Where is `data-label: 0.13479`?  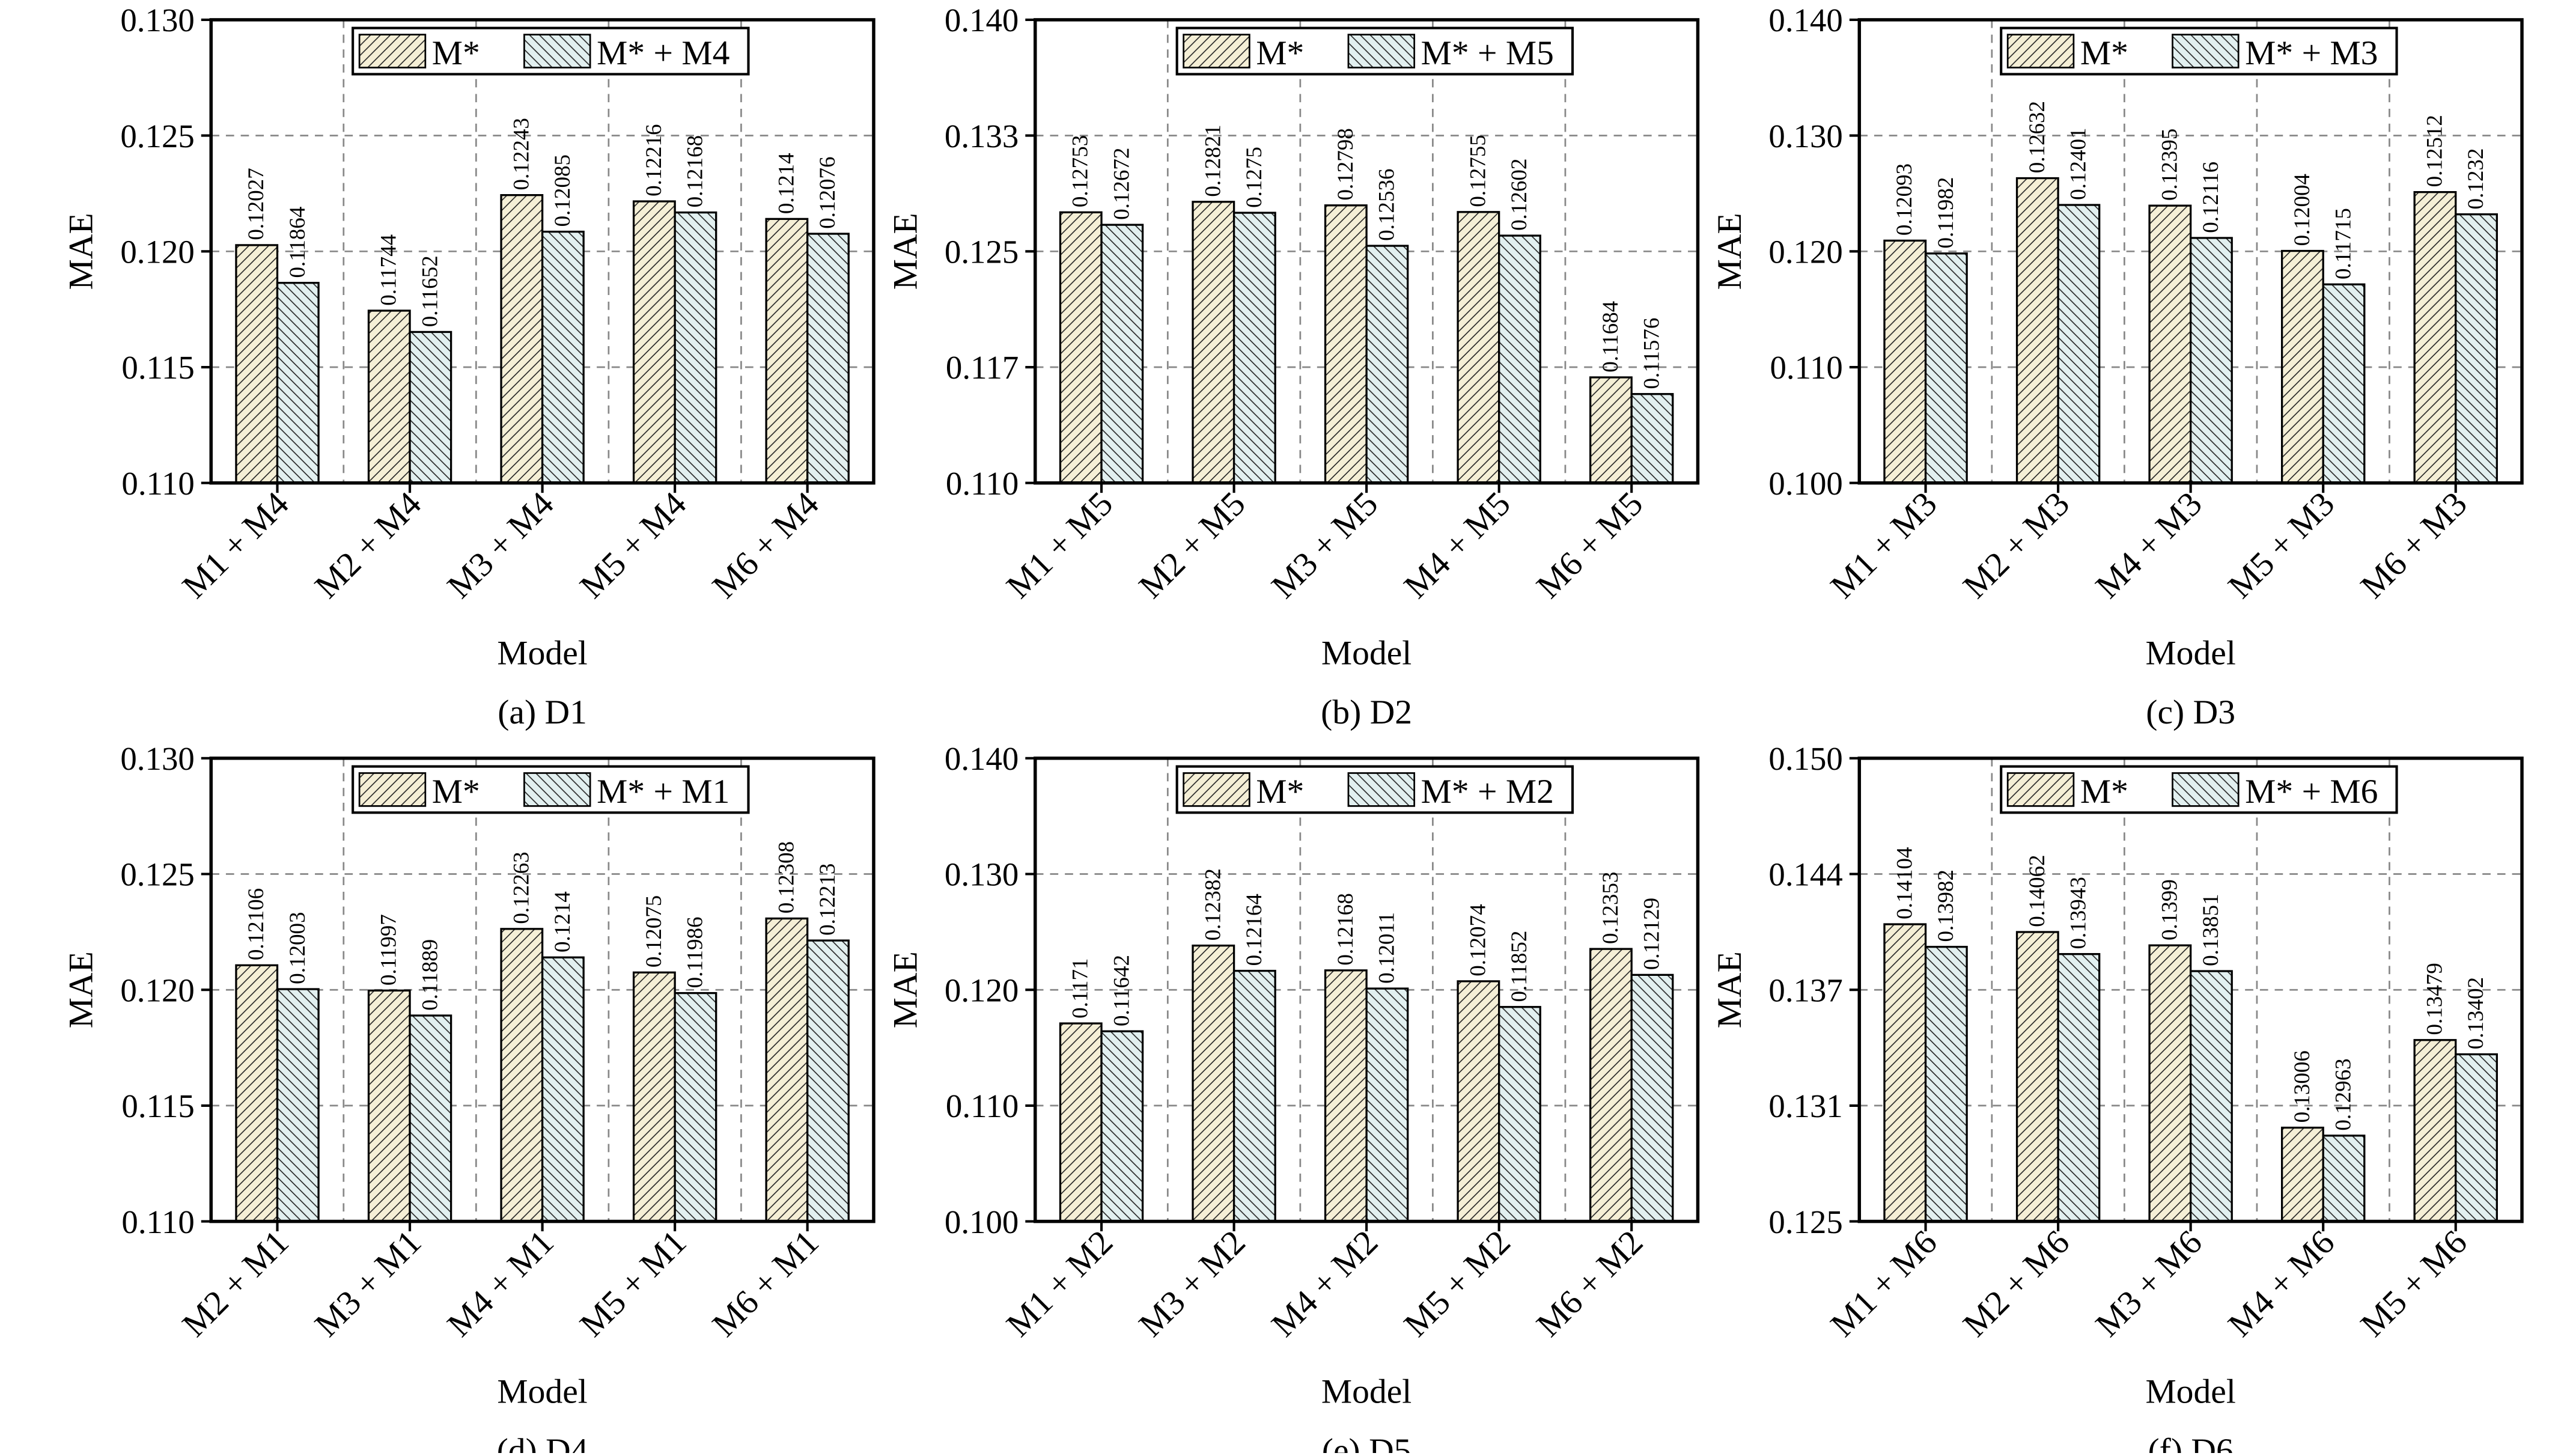 data-label: 0.13479 is located at coordinates (2434, 999).